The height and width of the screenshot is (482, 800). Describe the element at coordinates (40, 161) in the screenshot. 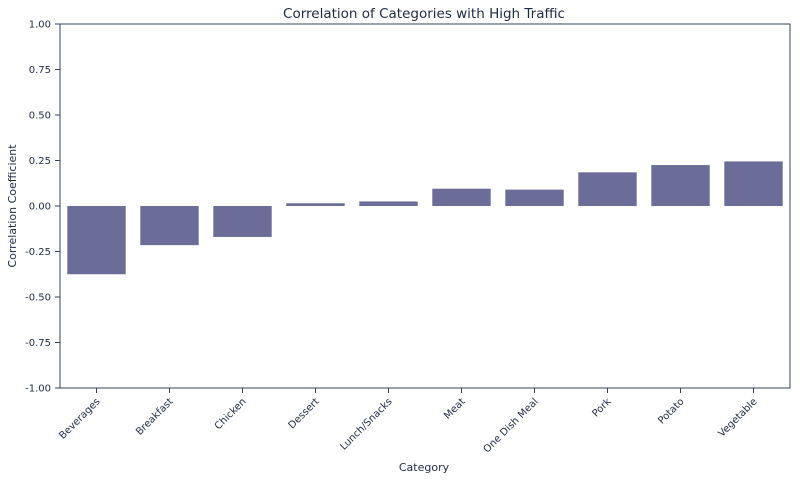

I see `y-tick-label: 0.25` at that location.